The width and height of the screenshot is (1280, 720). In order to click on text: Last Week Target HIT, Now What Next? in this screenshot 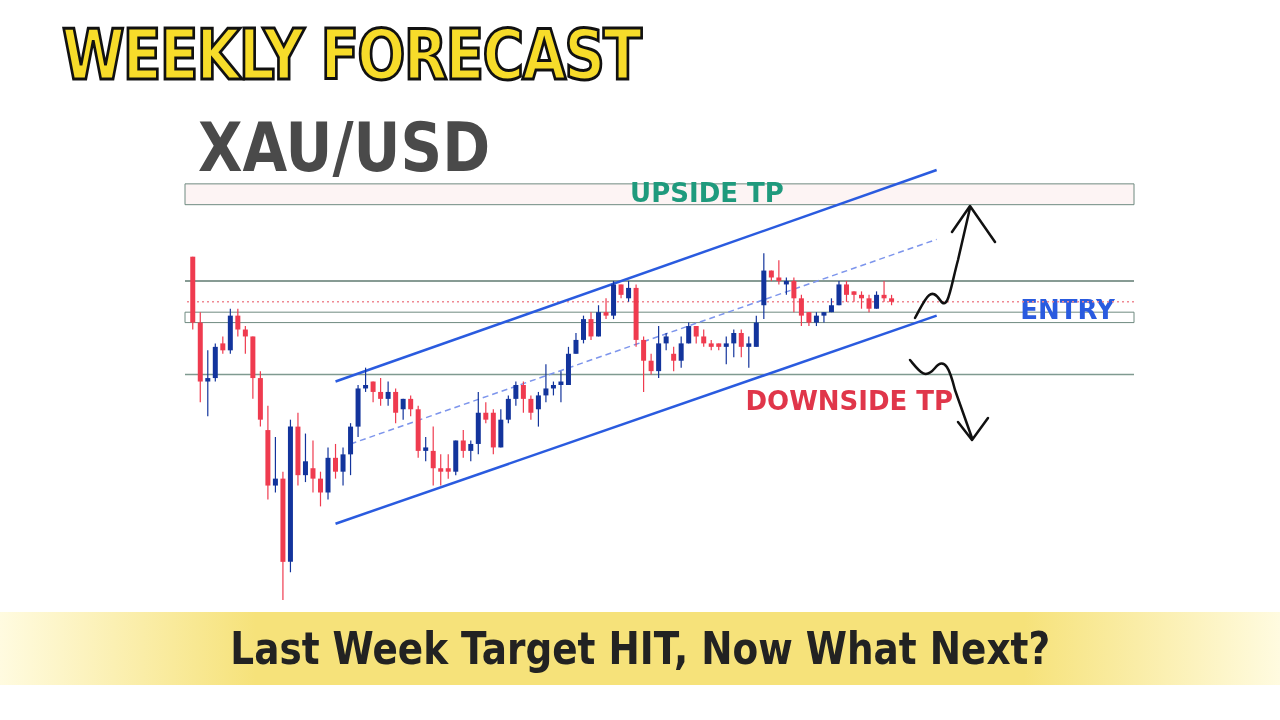, I will do `click(640, 648)`.